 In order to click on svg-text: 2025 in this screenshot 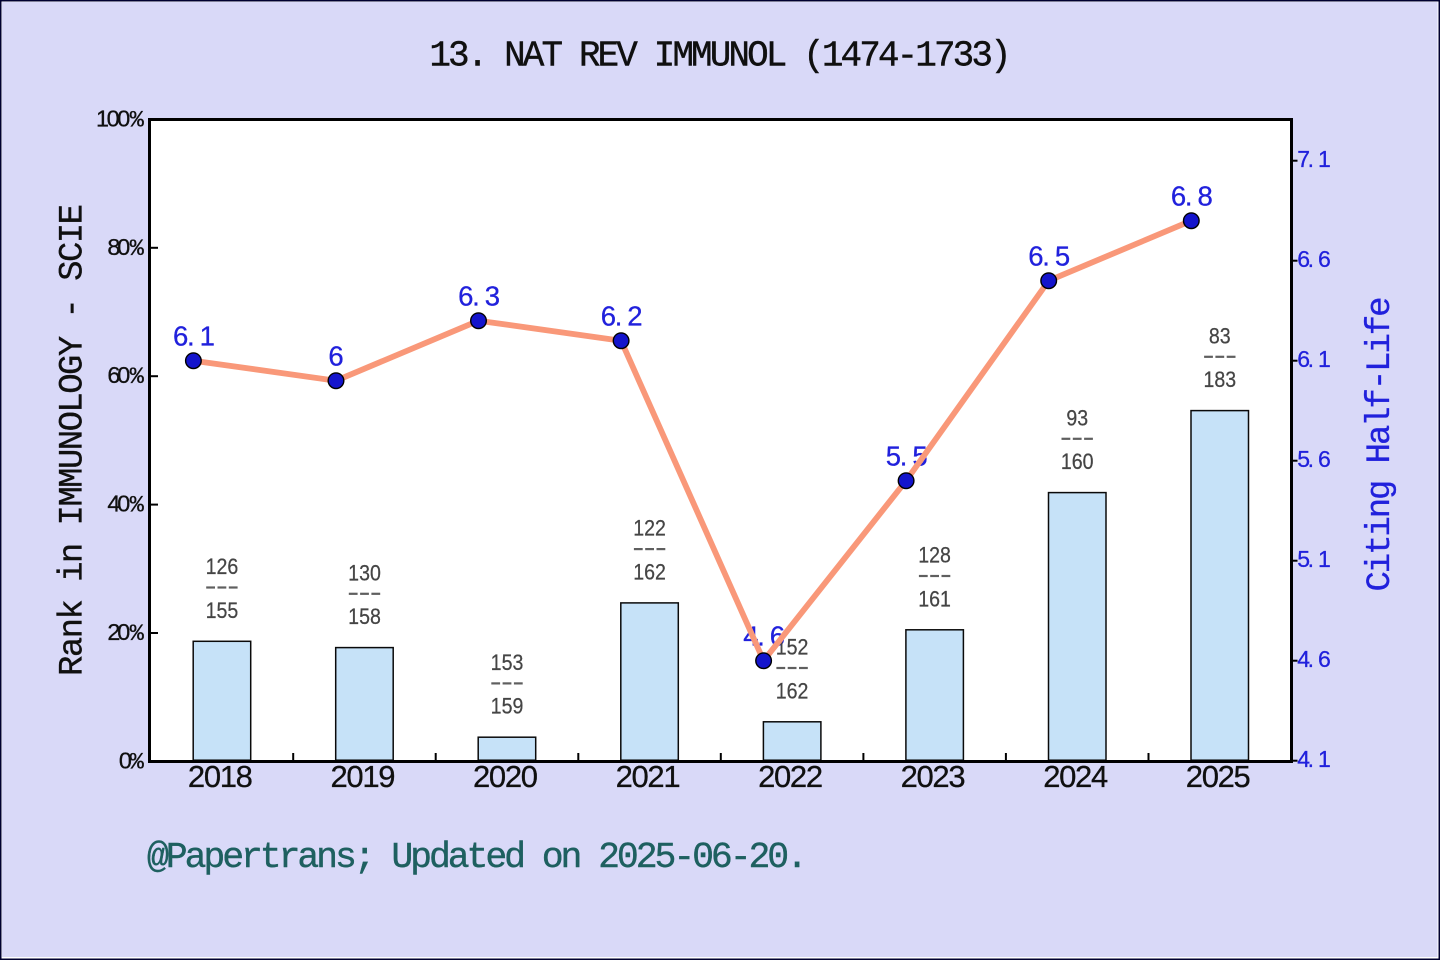, I will do `click(1218, 776)`.